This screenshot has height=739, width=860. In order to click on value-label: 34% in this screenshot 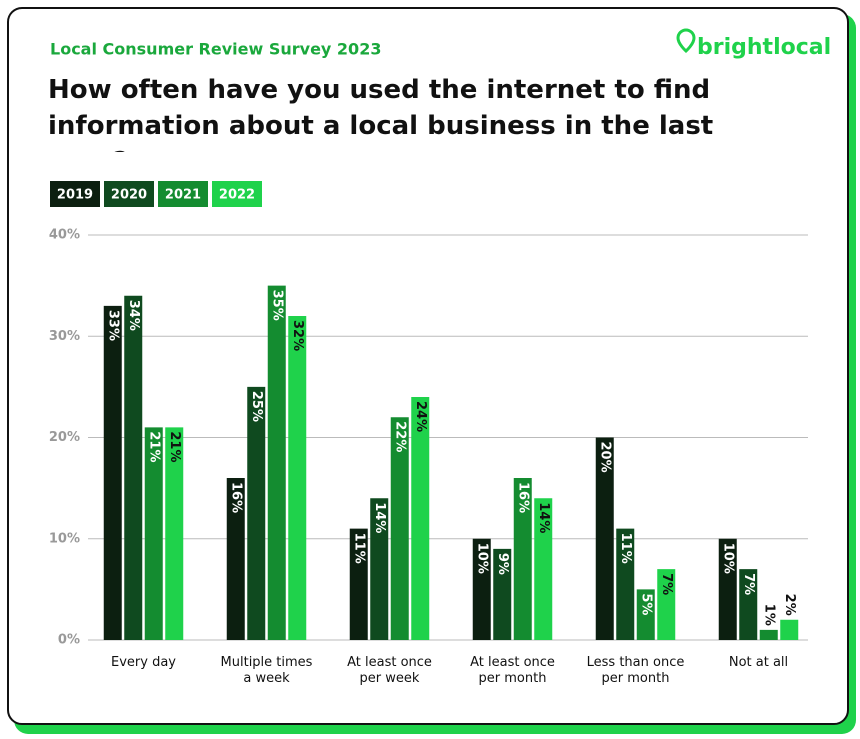, I will do `click(133, 315)`.